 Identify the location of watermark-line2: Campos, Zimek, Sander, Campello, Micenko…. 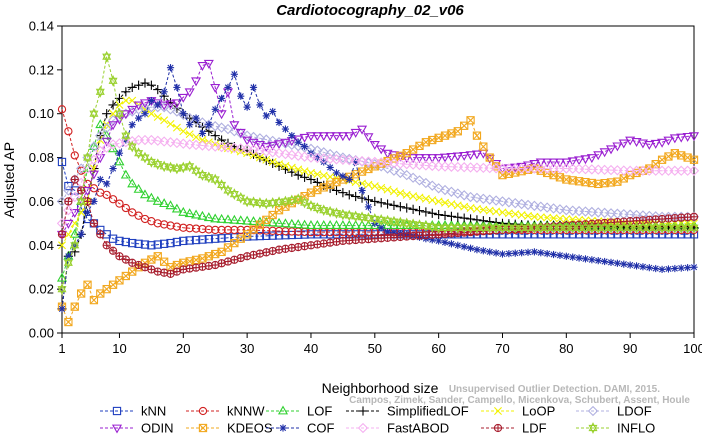
(519, 400).